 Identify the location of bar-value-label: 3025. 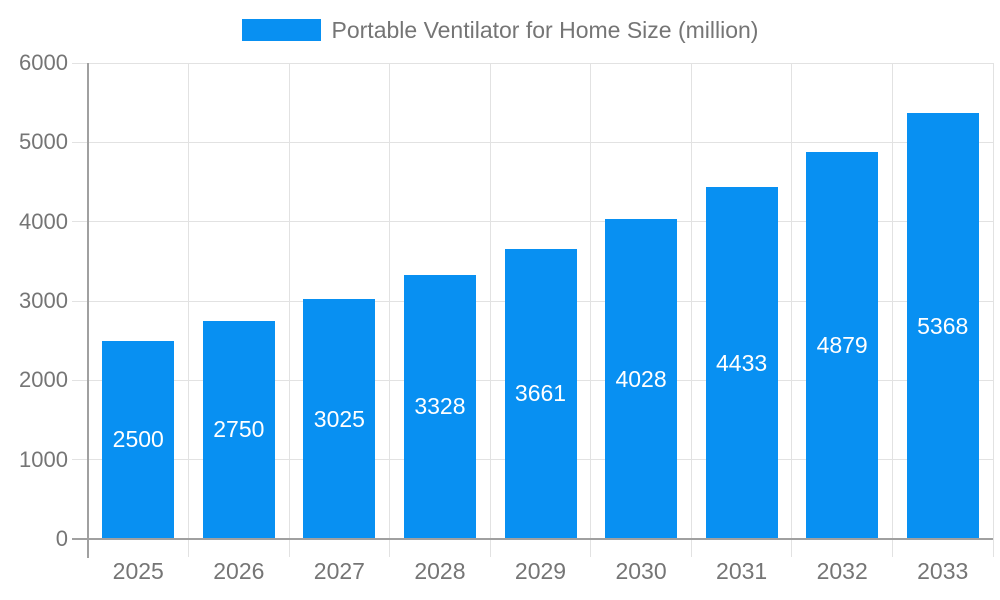
(339, 418).